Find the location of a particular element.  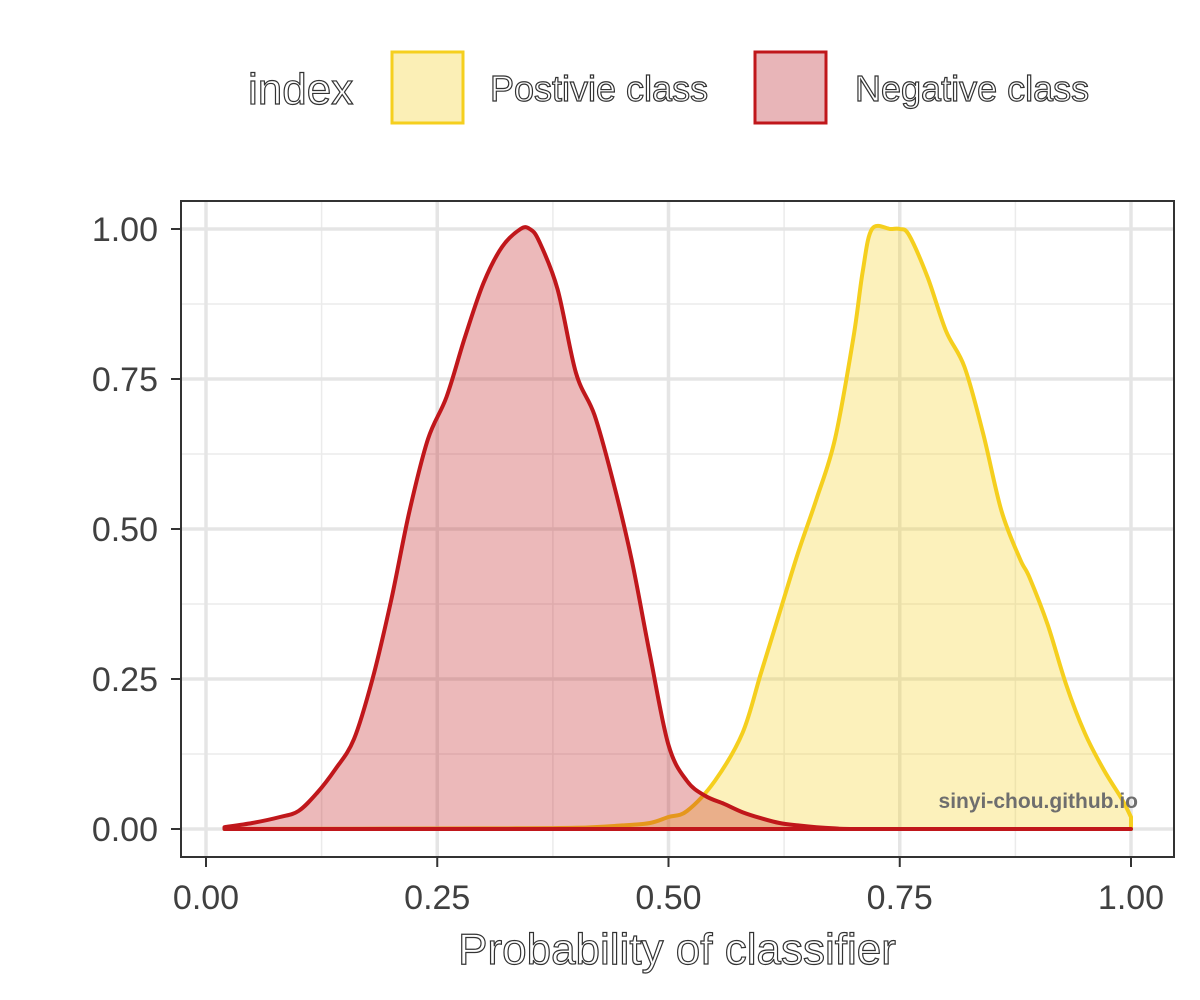

legend-title: index is located at coordinates (300, 89).